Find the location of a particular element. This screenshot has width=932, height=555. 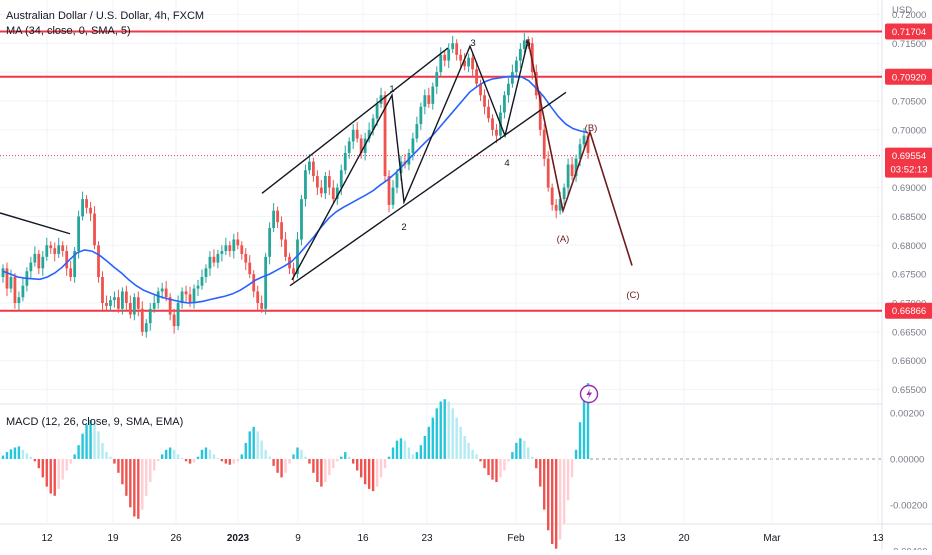

macd-tick-label: 0.00000 is located at coordinates (907, 460).